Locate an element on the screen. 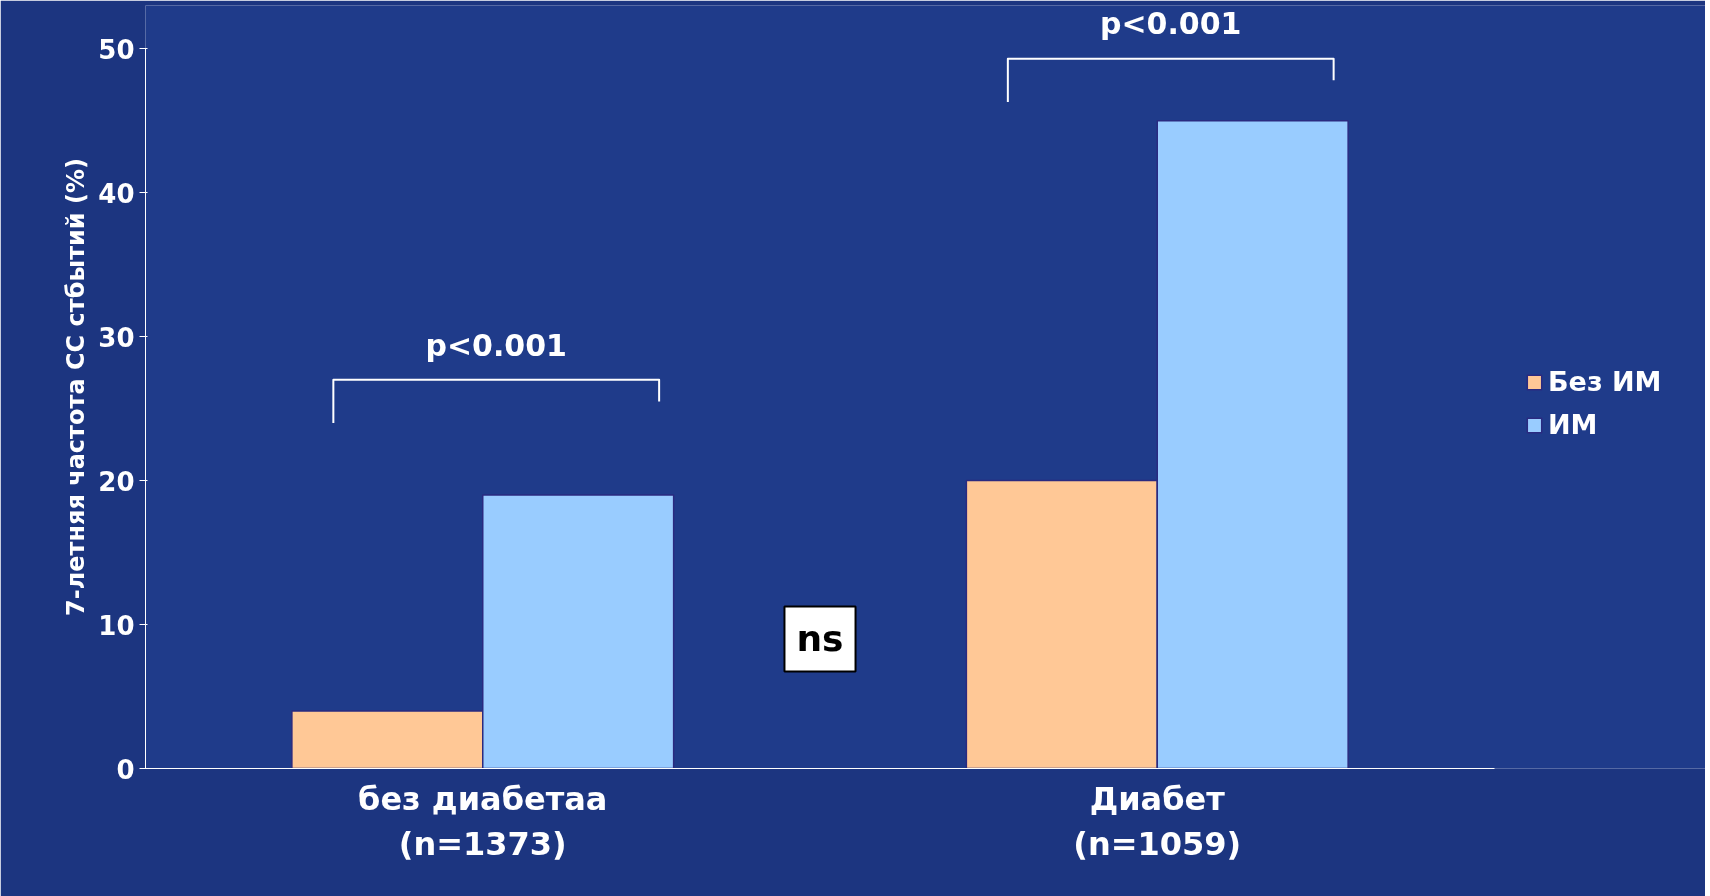 The height and width of the screenshot is (896, 1710). y-tick-label: 30 is located at coordinates (116, 337).